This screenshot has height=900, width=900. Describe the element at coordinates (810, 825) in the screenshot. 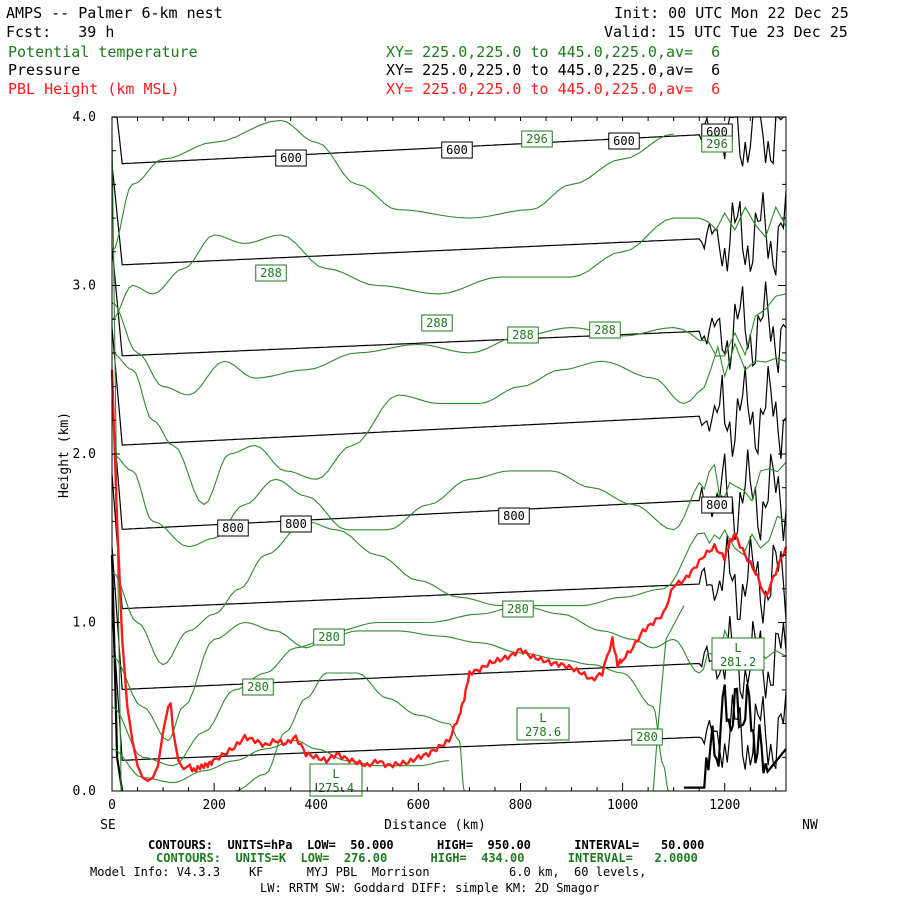

I see `x-end-label-right: NW` at that location.